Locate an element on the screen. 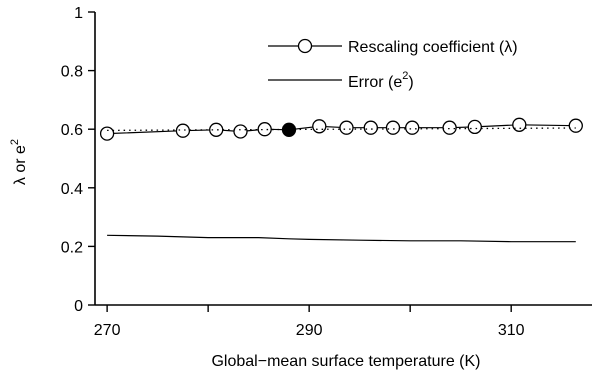  y-tick-label: 0.2 is located at coordinates (72, 247).